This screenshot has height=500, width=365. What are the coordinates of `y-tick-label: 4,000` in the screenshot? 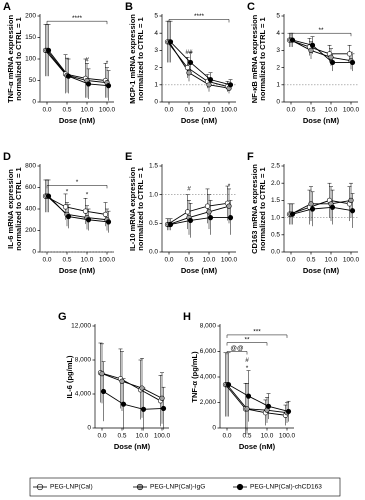 It's located at (83, 394).